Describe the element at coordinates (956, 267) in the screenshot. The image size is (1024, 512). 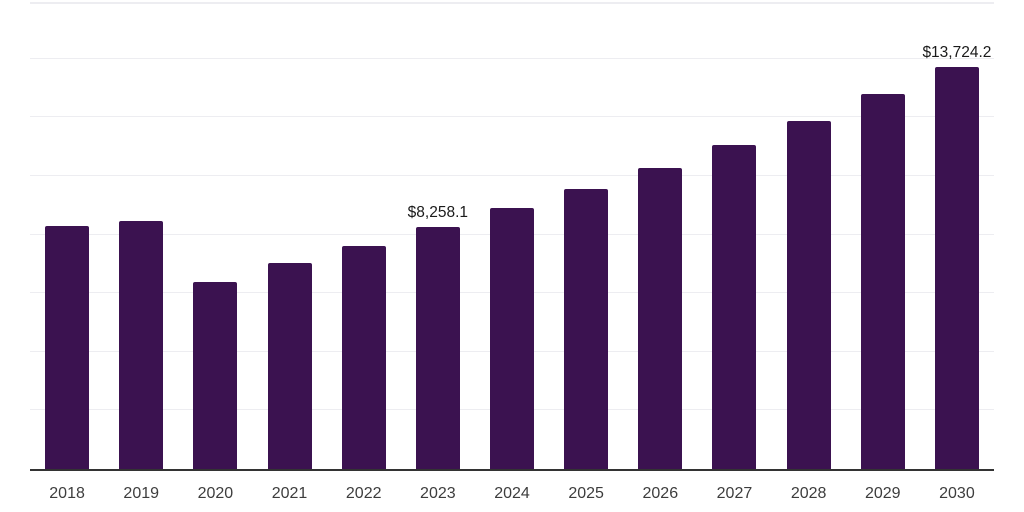
I see `bar-2030` at that location.